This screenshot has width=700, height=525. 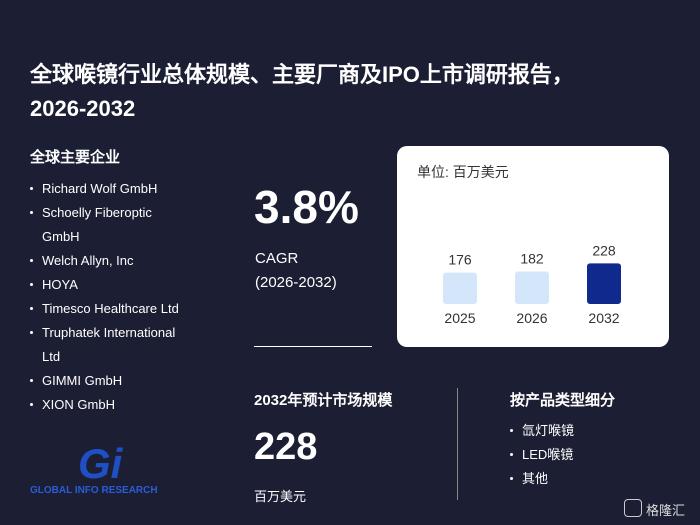 What do you see at coordinates (563, 400) in the screenshot?
I see `segments-heading: 按产品类型细分` at bounding box center [563, 400].